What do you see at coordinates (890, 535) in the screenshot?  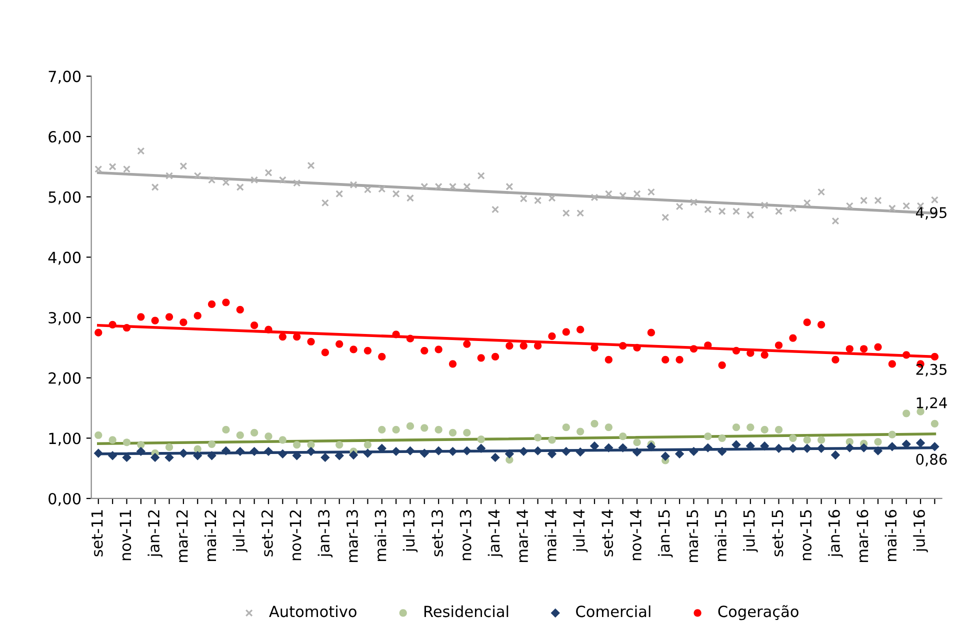 I see `x-tick-label: mai-16` at bounding box center [890, 535].